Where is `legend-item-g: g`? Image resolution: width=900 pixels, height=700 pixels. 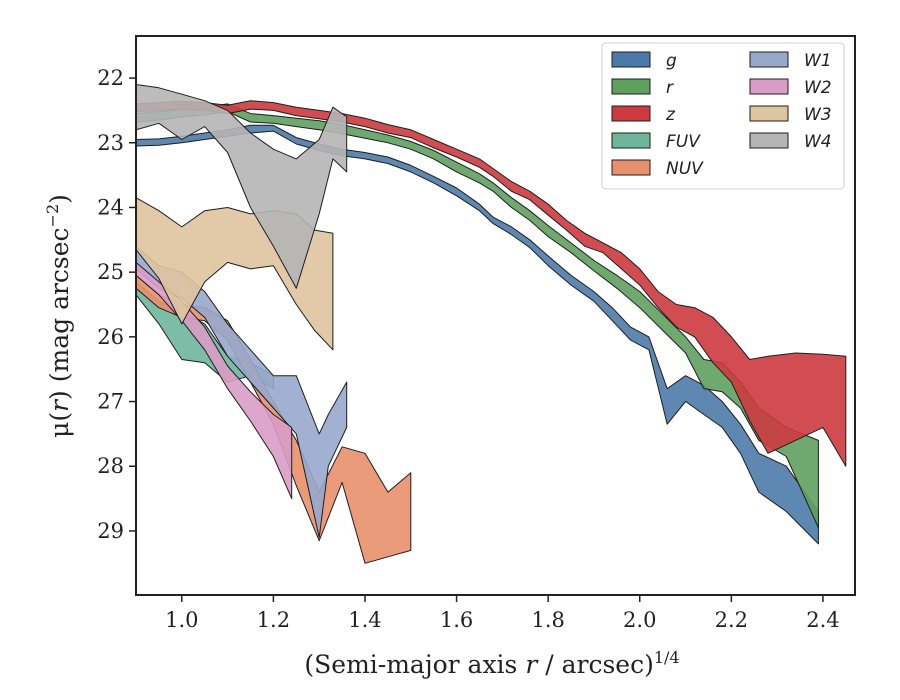
legend-item-g: g is located at coordinates (644, 61).